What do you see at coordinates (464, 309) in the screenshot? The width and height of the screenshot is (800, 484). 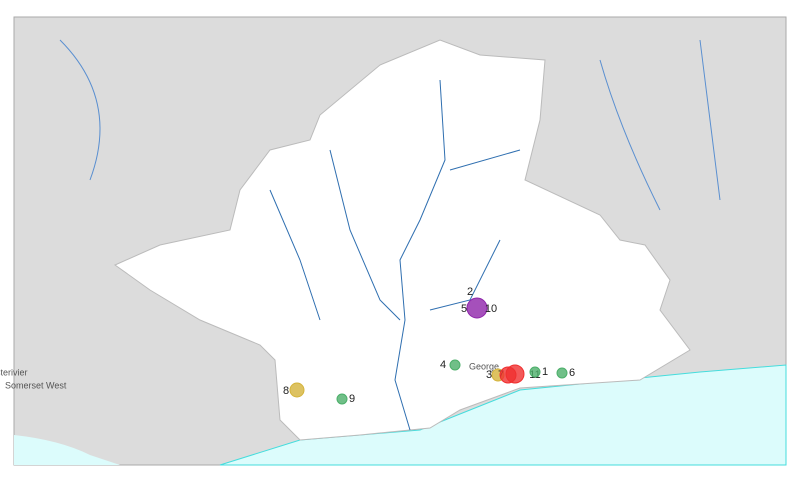 I see `site-label: 5` at bounding box center [464, 309].